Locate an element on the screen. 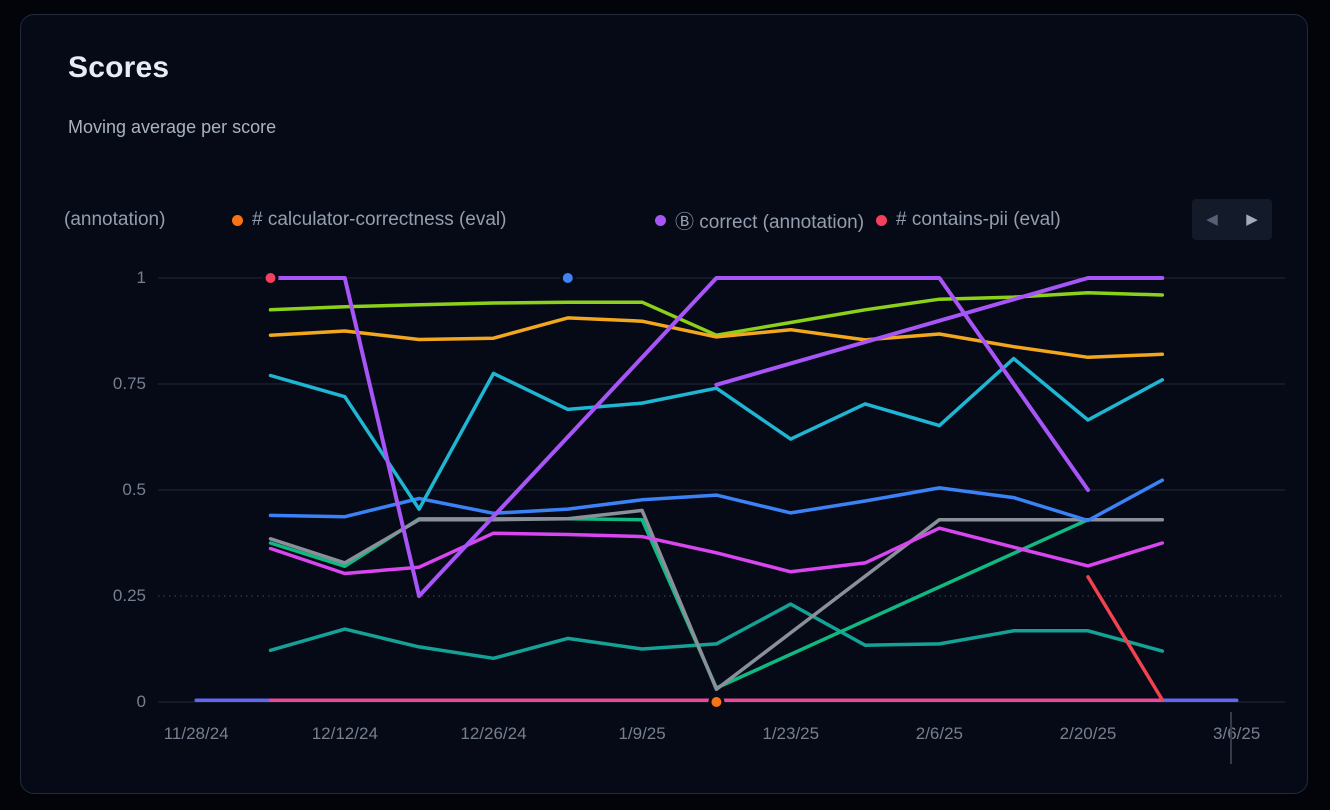 This screenshot has height=810, width=1330. x-tick-label: 3/6/25 is located at coordinates (1237, 733).